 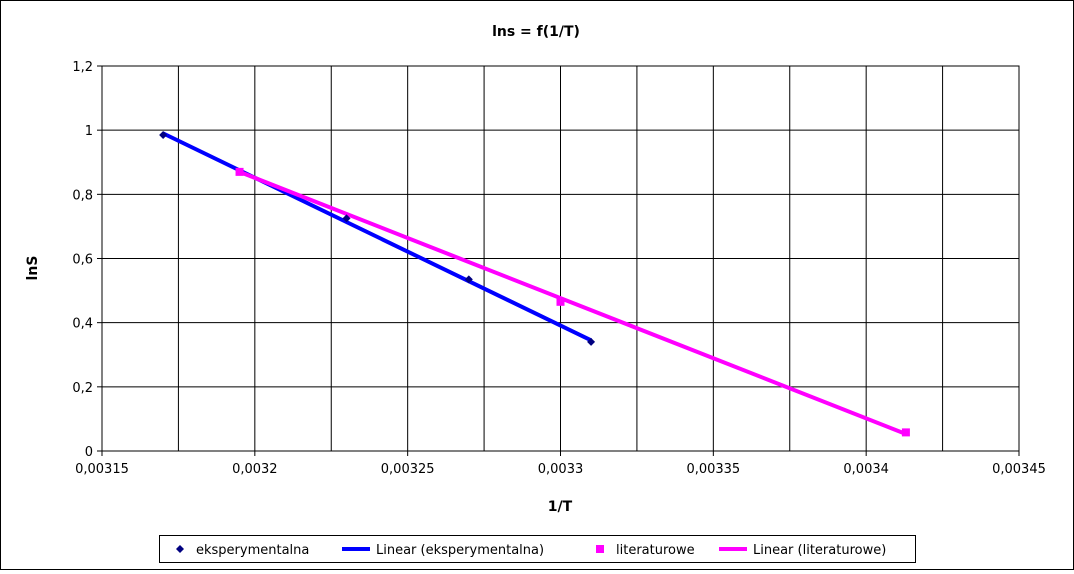 I want to click on series-line, so click(x=377, y=237).